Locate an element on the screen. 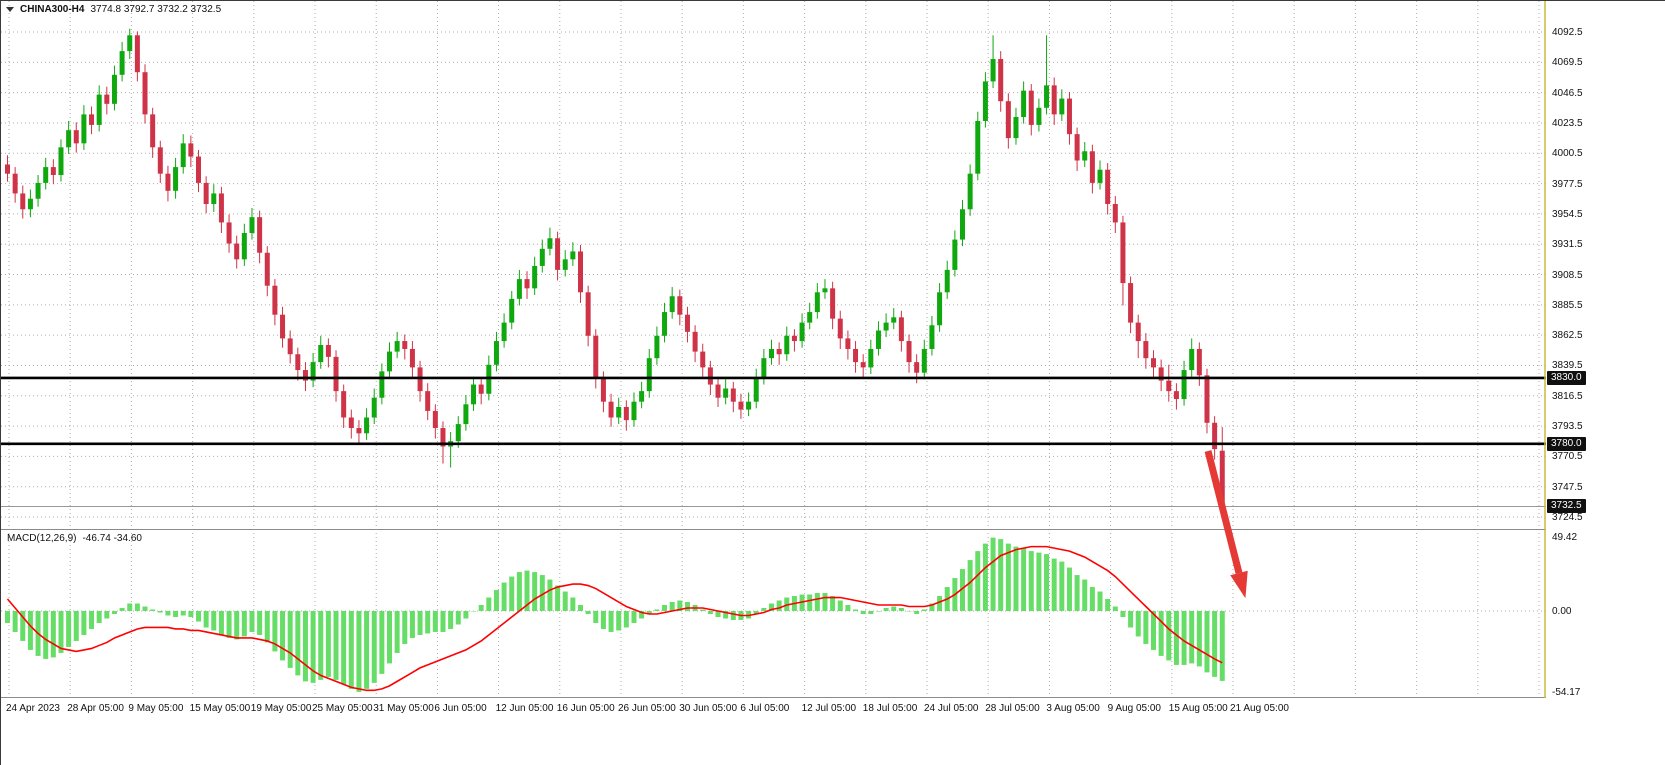  macd-histogram is located at coordinates (615, 614).